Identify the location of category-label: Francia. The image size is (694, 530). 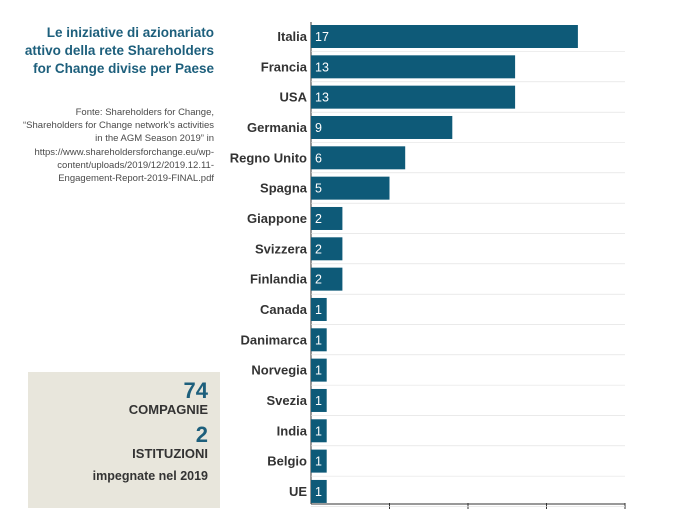
(284, 66).